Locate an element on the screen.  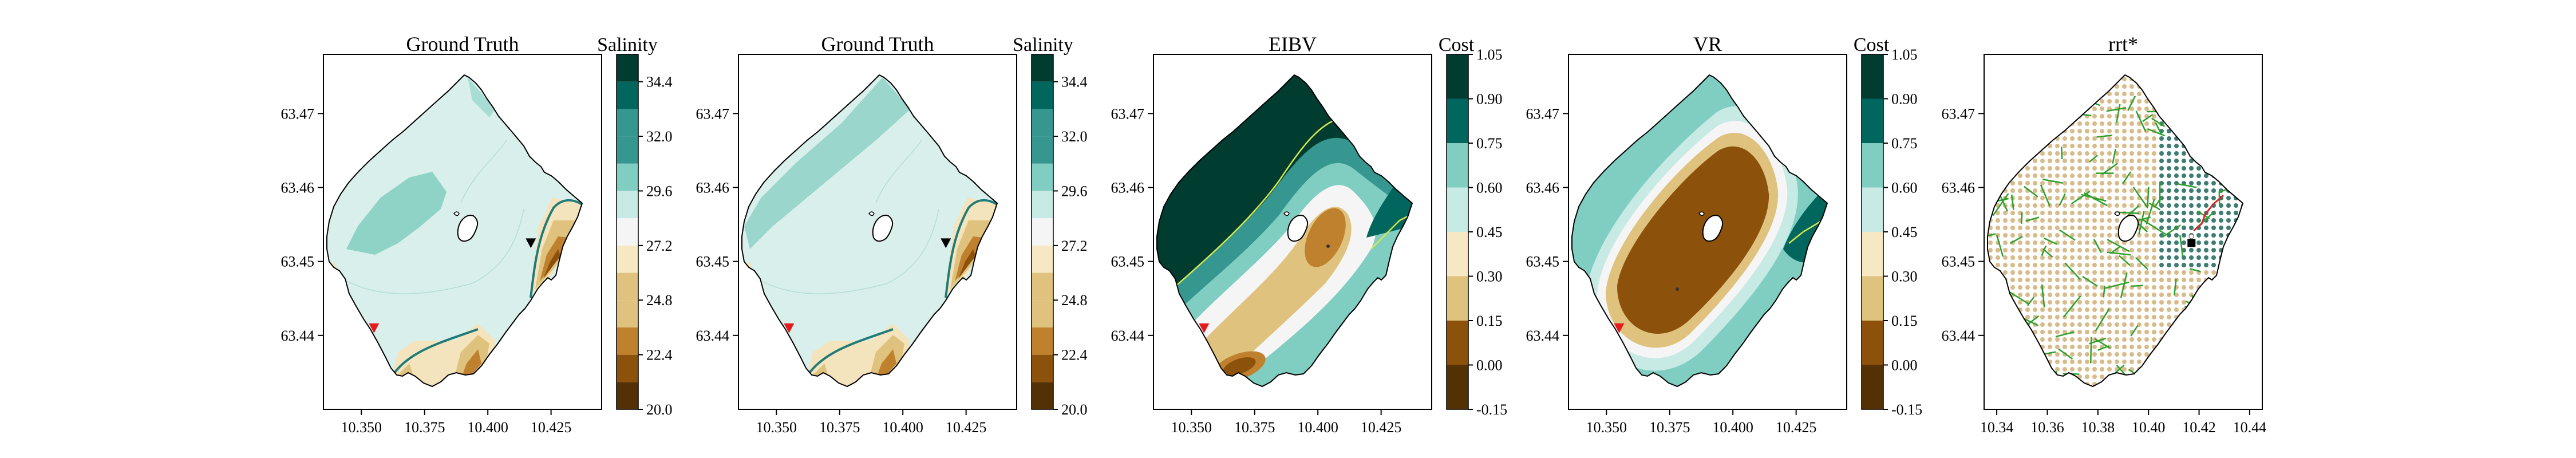
contour-line is located at coordinates (483, 172).